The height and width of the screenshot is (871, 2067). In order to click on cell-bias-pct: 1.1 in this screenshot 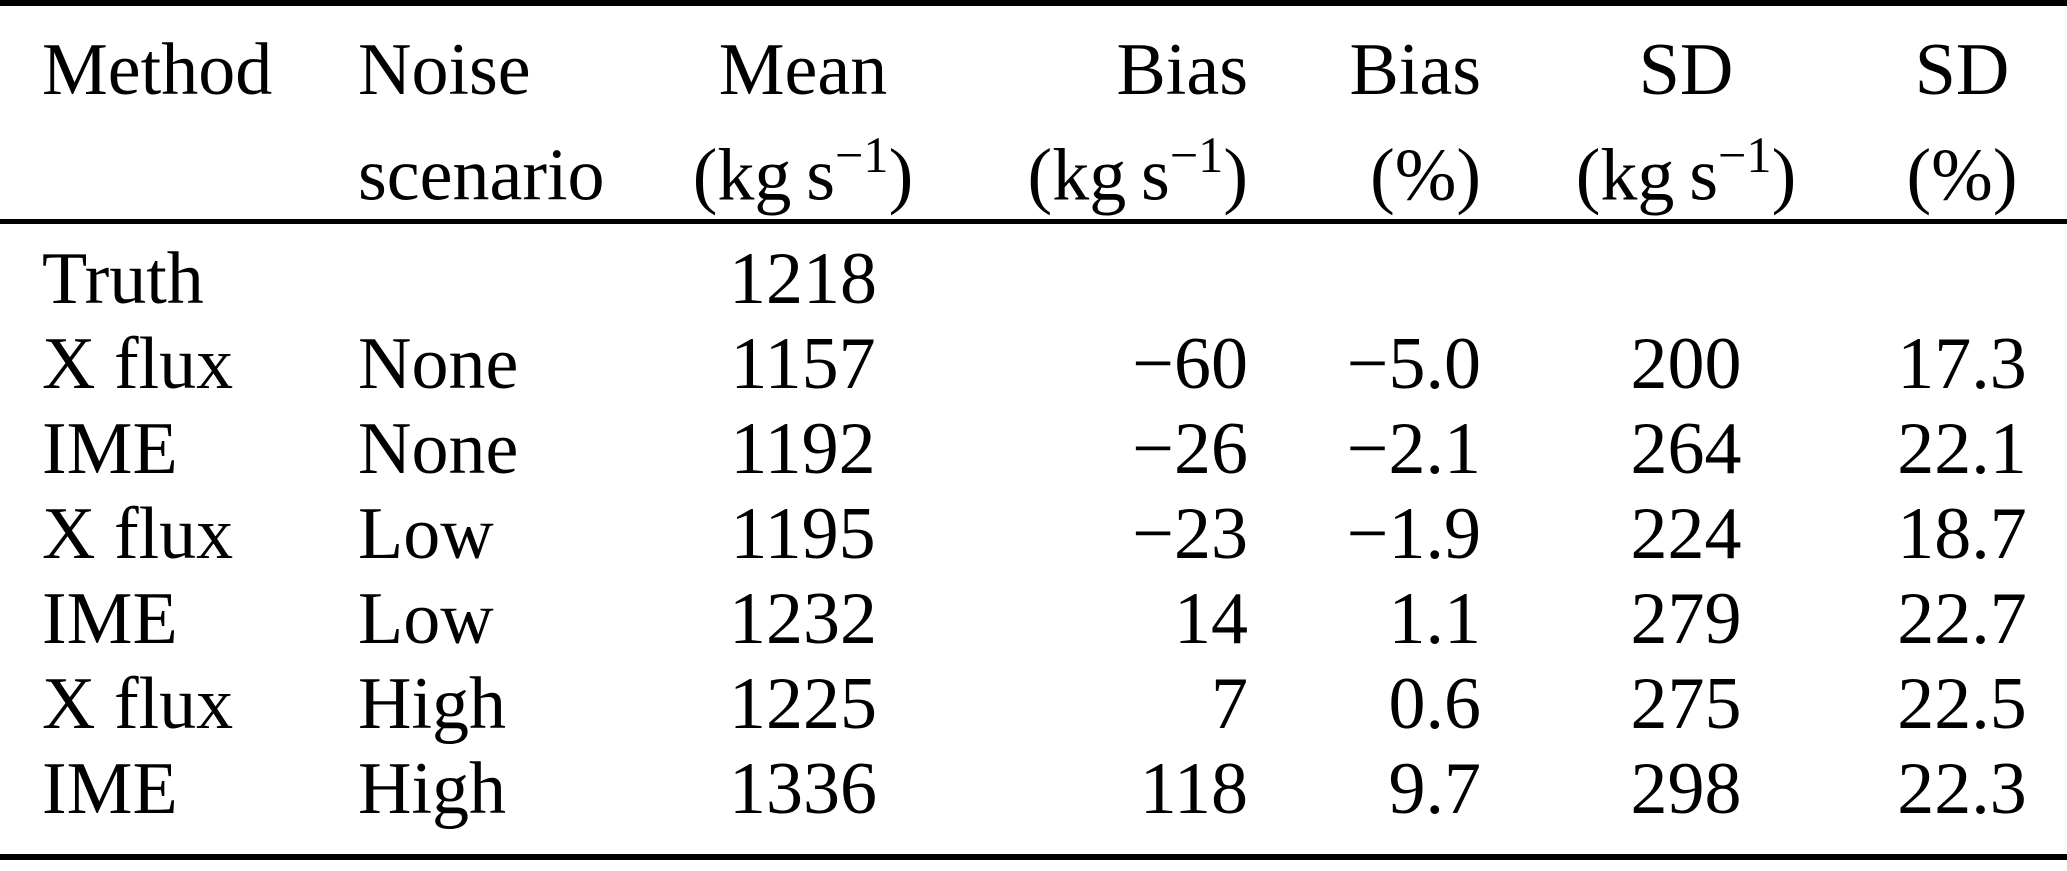, I will do `click(1435, 618)`.